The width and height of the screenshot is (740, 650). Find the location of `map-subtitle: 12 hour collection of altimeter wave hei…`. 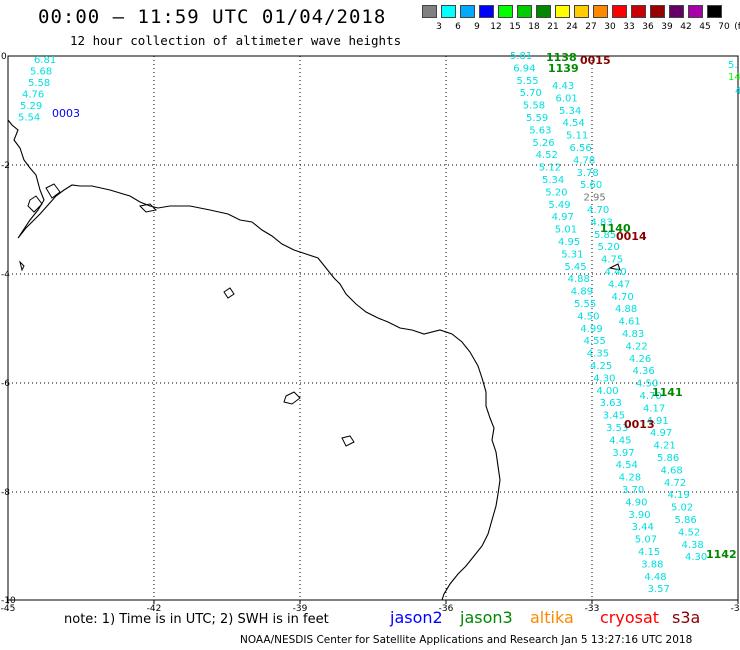

map-subtitle: 12 hour collection of altimeter wave hei… is located at coordinates (236, 40).